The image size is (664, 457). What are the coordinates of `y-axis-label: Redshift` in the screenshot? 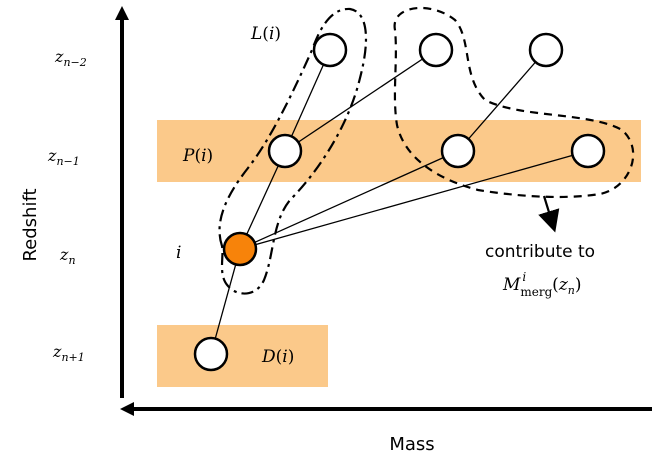 It's located at (30, 224).